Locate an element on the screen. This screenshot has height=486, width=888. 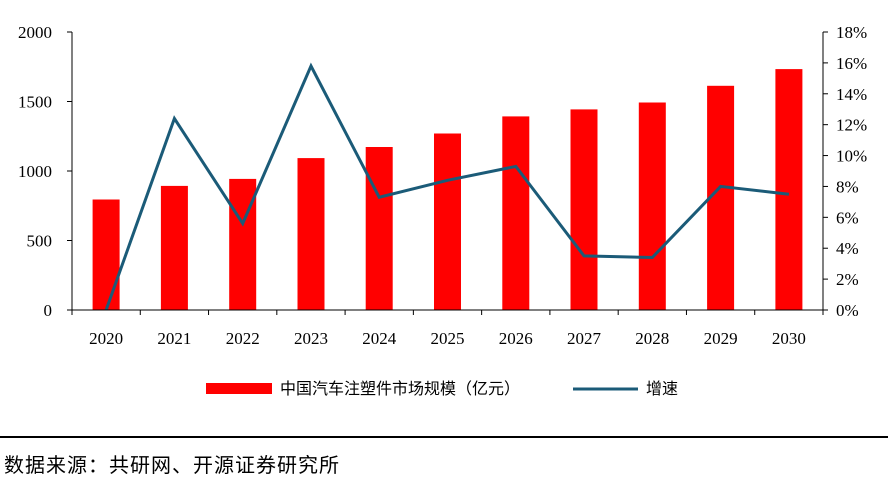
source-divider is located at coordinates (444, 437).